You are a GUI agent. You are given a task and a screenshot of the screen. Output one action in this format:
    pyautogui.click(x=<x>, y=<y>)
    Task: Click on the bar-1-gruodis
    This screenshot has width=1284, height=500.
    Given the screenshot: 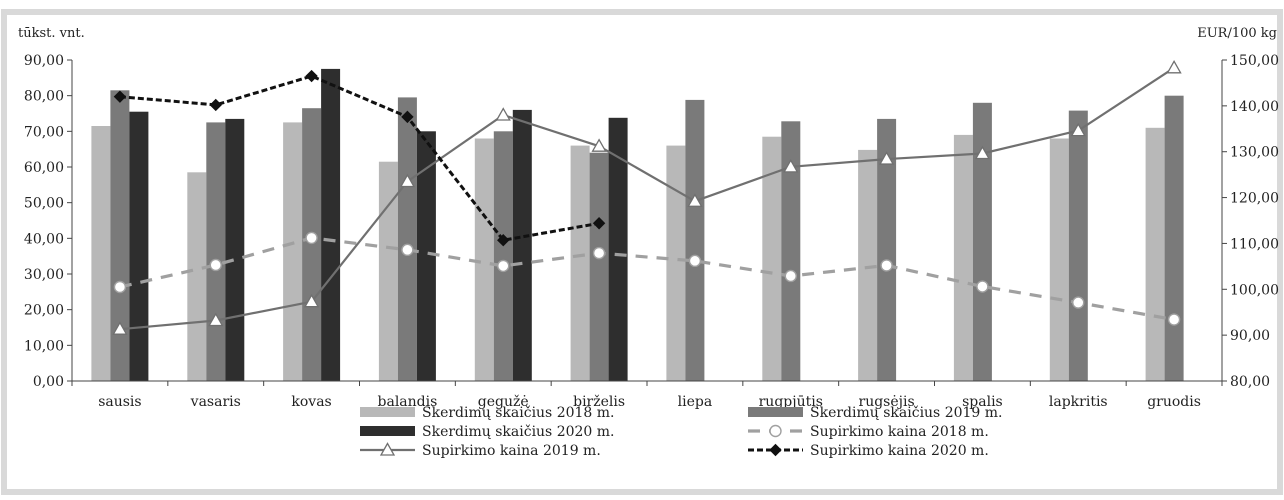 What is the action you would take?
    pyautogui.click(x=1155, y=254)
    